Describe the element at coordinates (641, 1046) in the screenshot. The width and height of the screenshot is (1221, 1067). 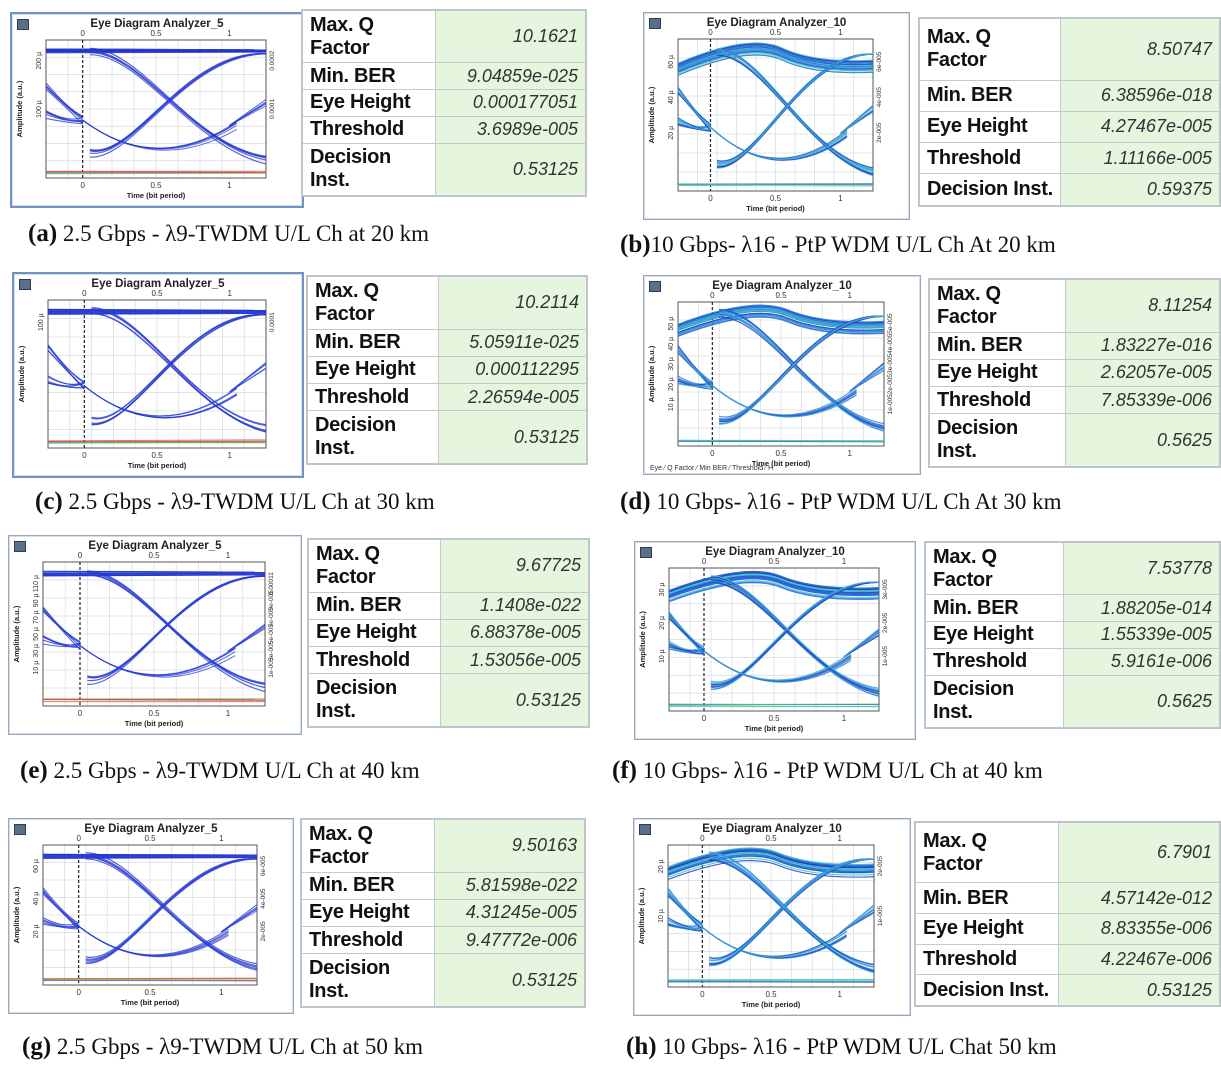
I see `caption-letter: (h)` at that location.